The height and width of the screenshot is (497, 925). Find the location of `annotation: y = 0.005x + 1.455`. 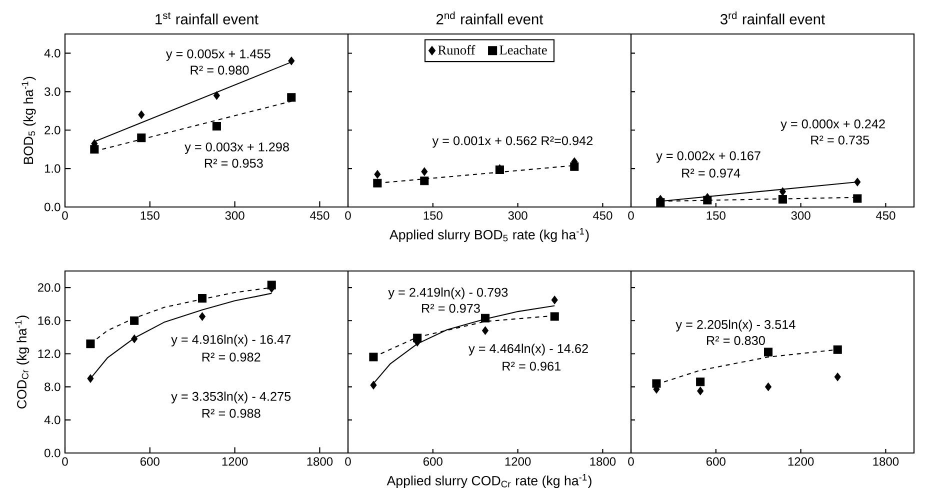

annotation: y = 0.005x + 1.455 is located at coordinates (218, 55).